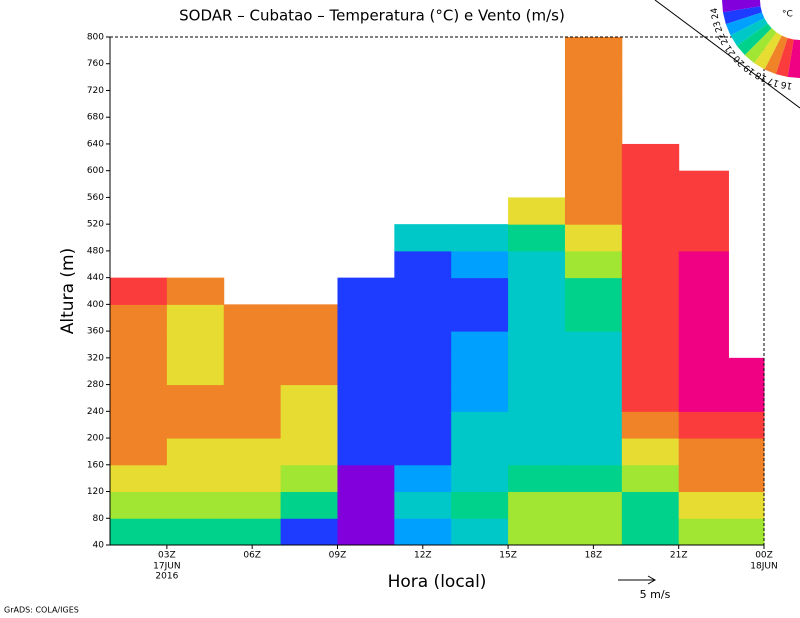 The width and height of the screenshot is (800, 618). Describe the element at coordinates (95, 198) in the screenshot. I see `y-tick-label: 560` at that location.